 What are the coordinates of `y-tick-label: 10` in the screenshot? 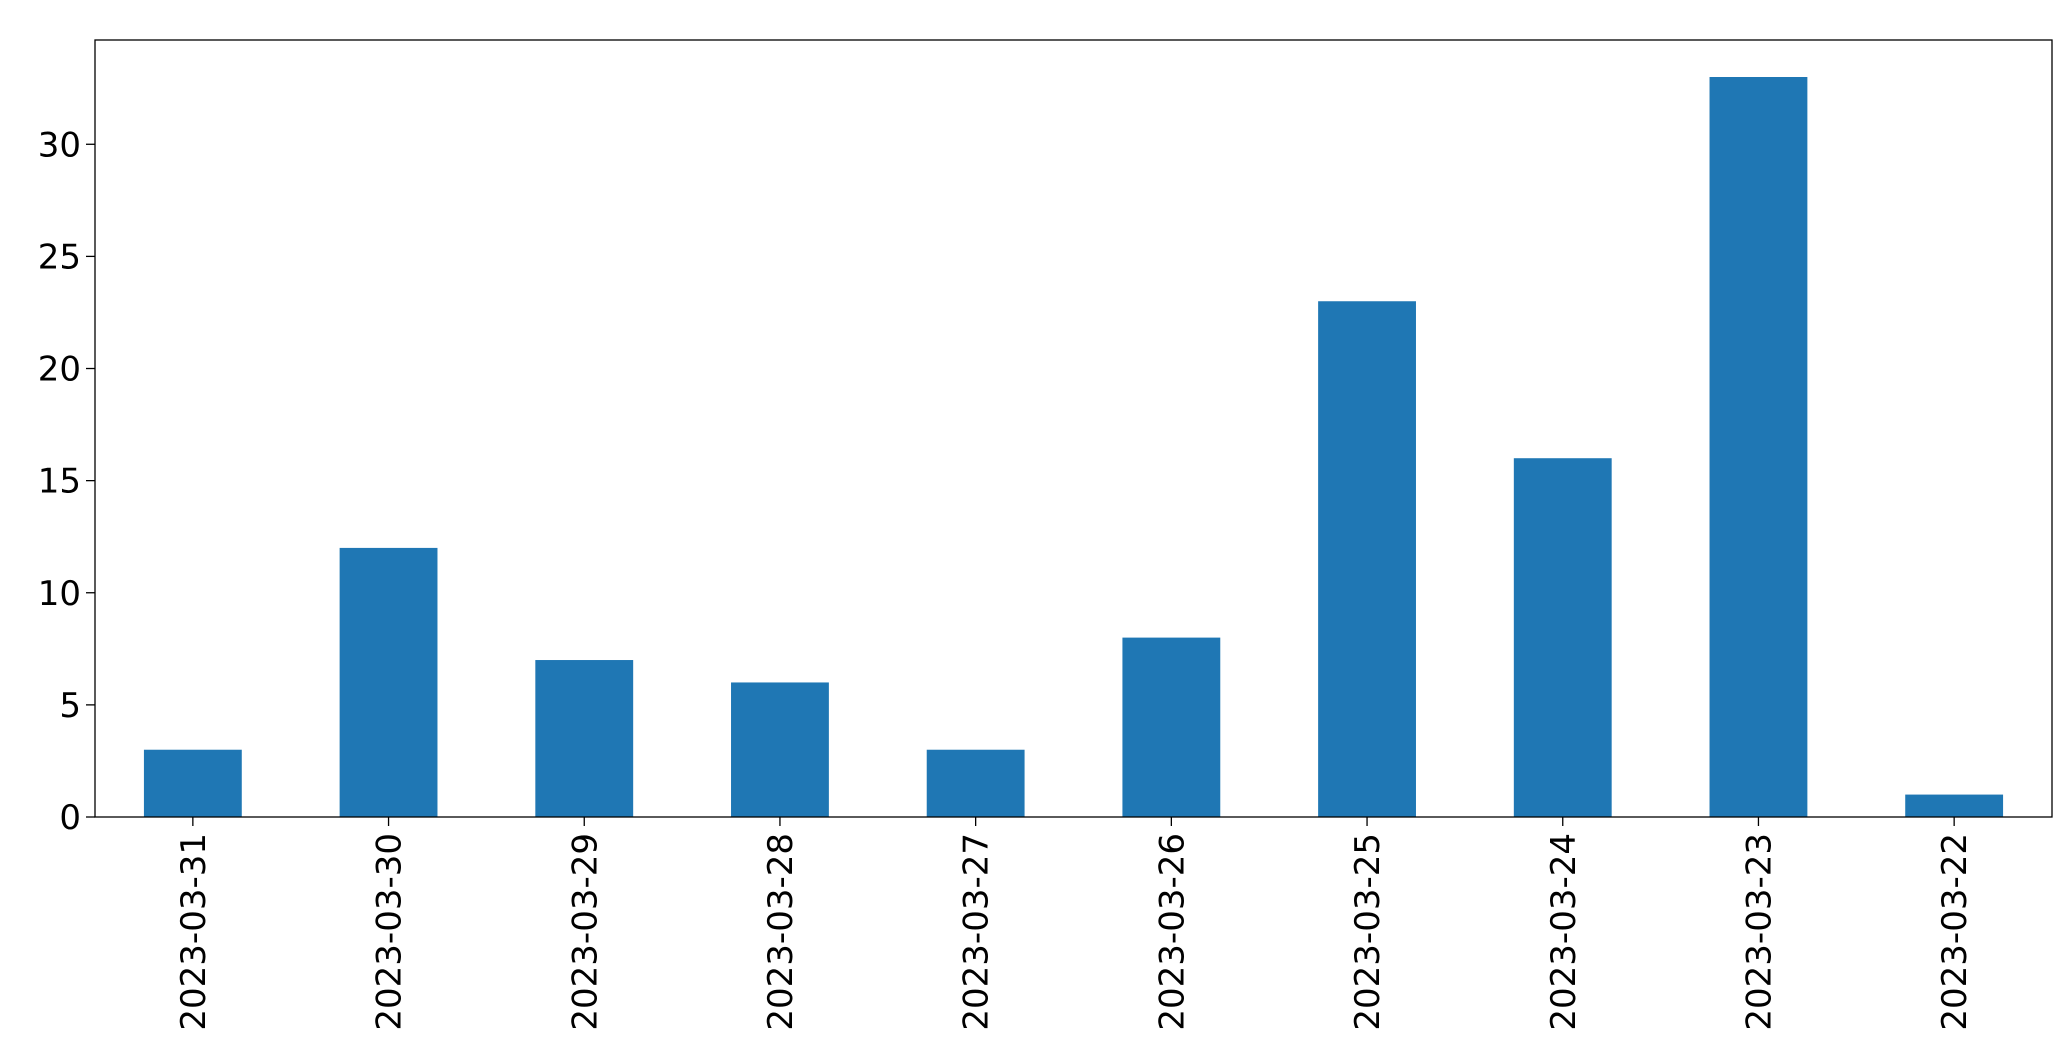 It's located at (59, 594).